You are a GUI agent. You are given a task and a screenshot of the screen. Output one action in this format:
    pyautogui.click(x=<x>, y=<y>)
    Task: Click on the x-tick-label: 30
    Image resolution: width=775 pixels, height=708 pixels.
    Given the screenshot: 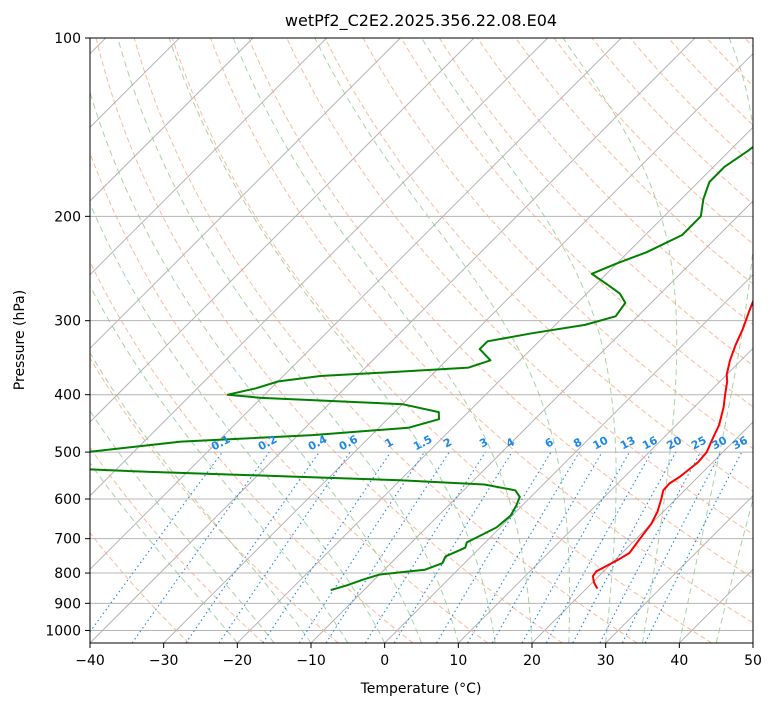 What is the action you would take?
    pyautogui.click(x=606, y=661)
    